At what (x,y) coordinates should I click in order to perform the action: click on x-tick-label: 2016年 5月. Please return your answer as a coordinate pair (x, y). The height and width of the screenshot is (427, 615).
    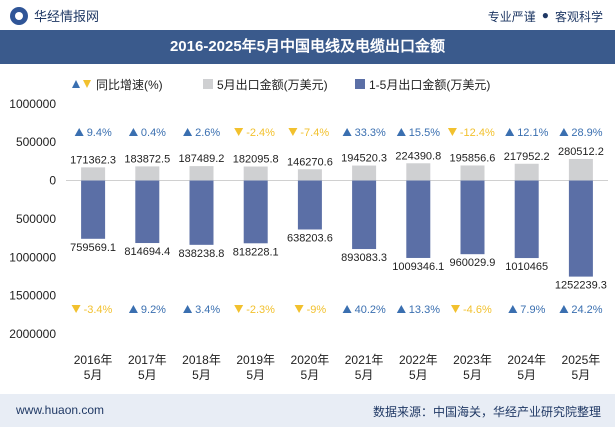
    Looking at the image, I should click on (93, 367).